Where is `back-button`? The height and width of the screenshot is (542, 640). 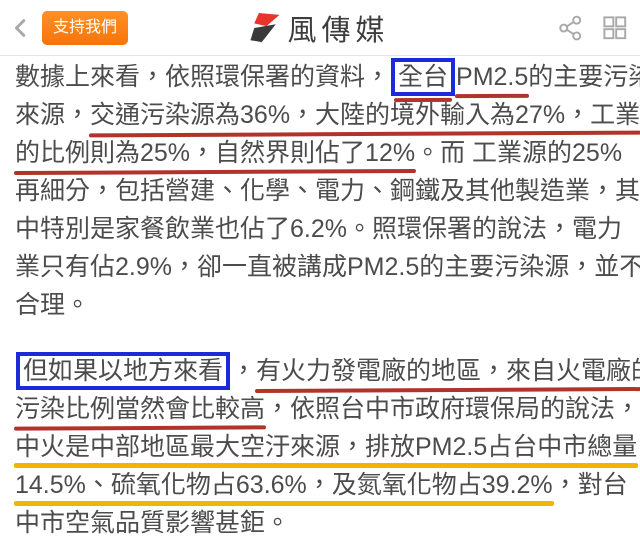
back-button is located at coordinates (21, 28).